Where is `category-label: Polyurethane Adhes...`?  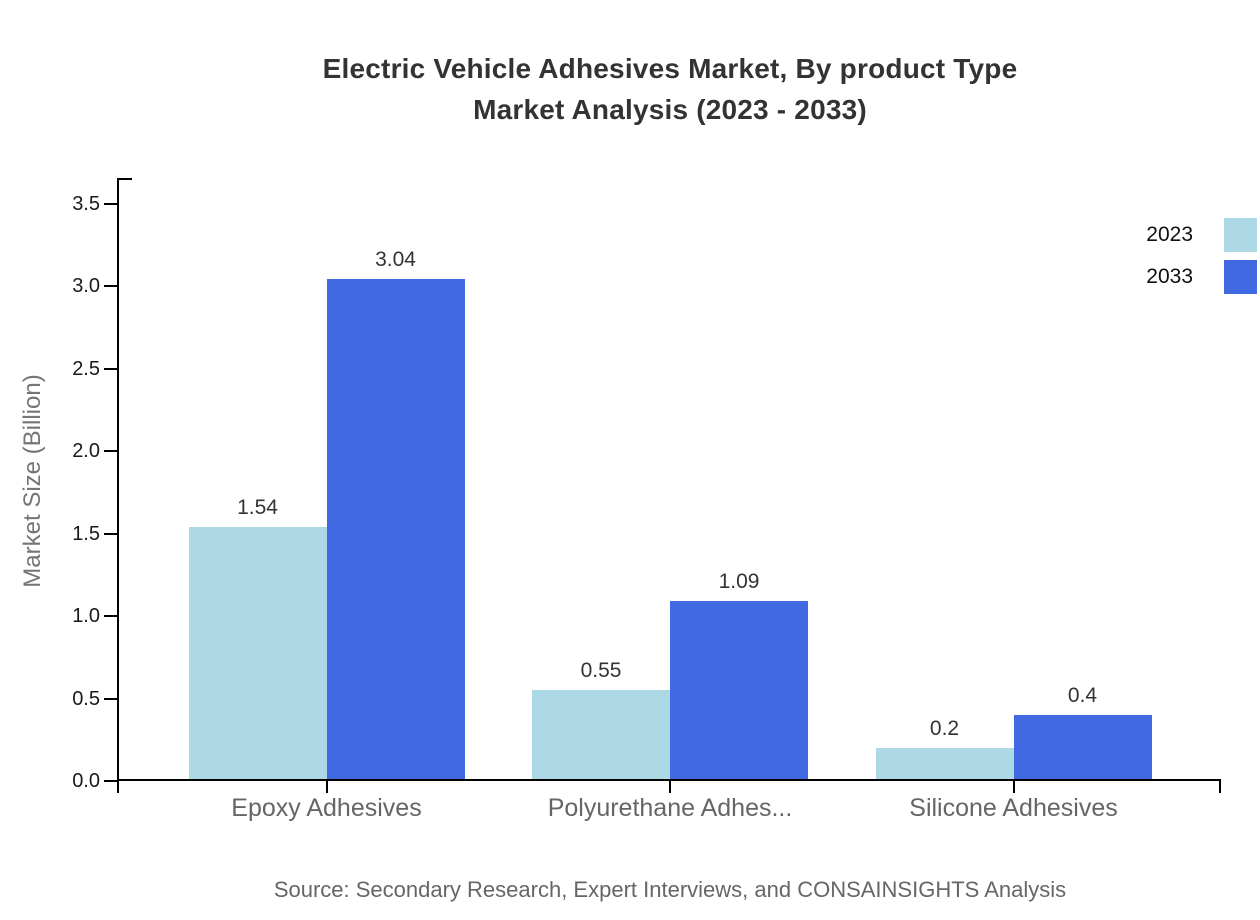 category-label: Polyurethane Adhes... is located at coordinates (670, 808).